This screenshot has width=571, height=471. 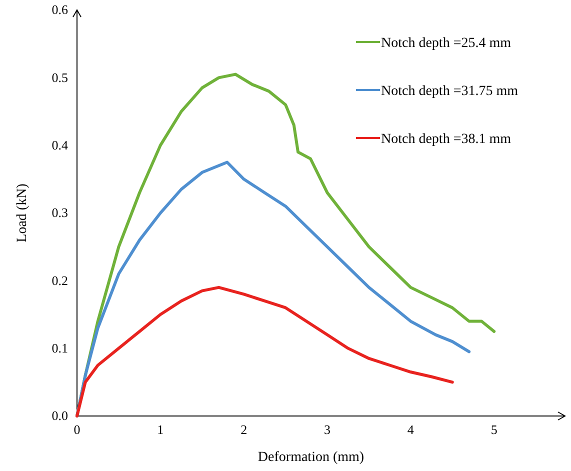 What do you see at coordinates (60, 348) in the screenshot?
I see `y-tick-label: 0.1` at bounding box center [60, 348].